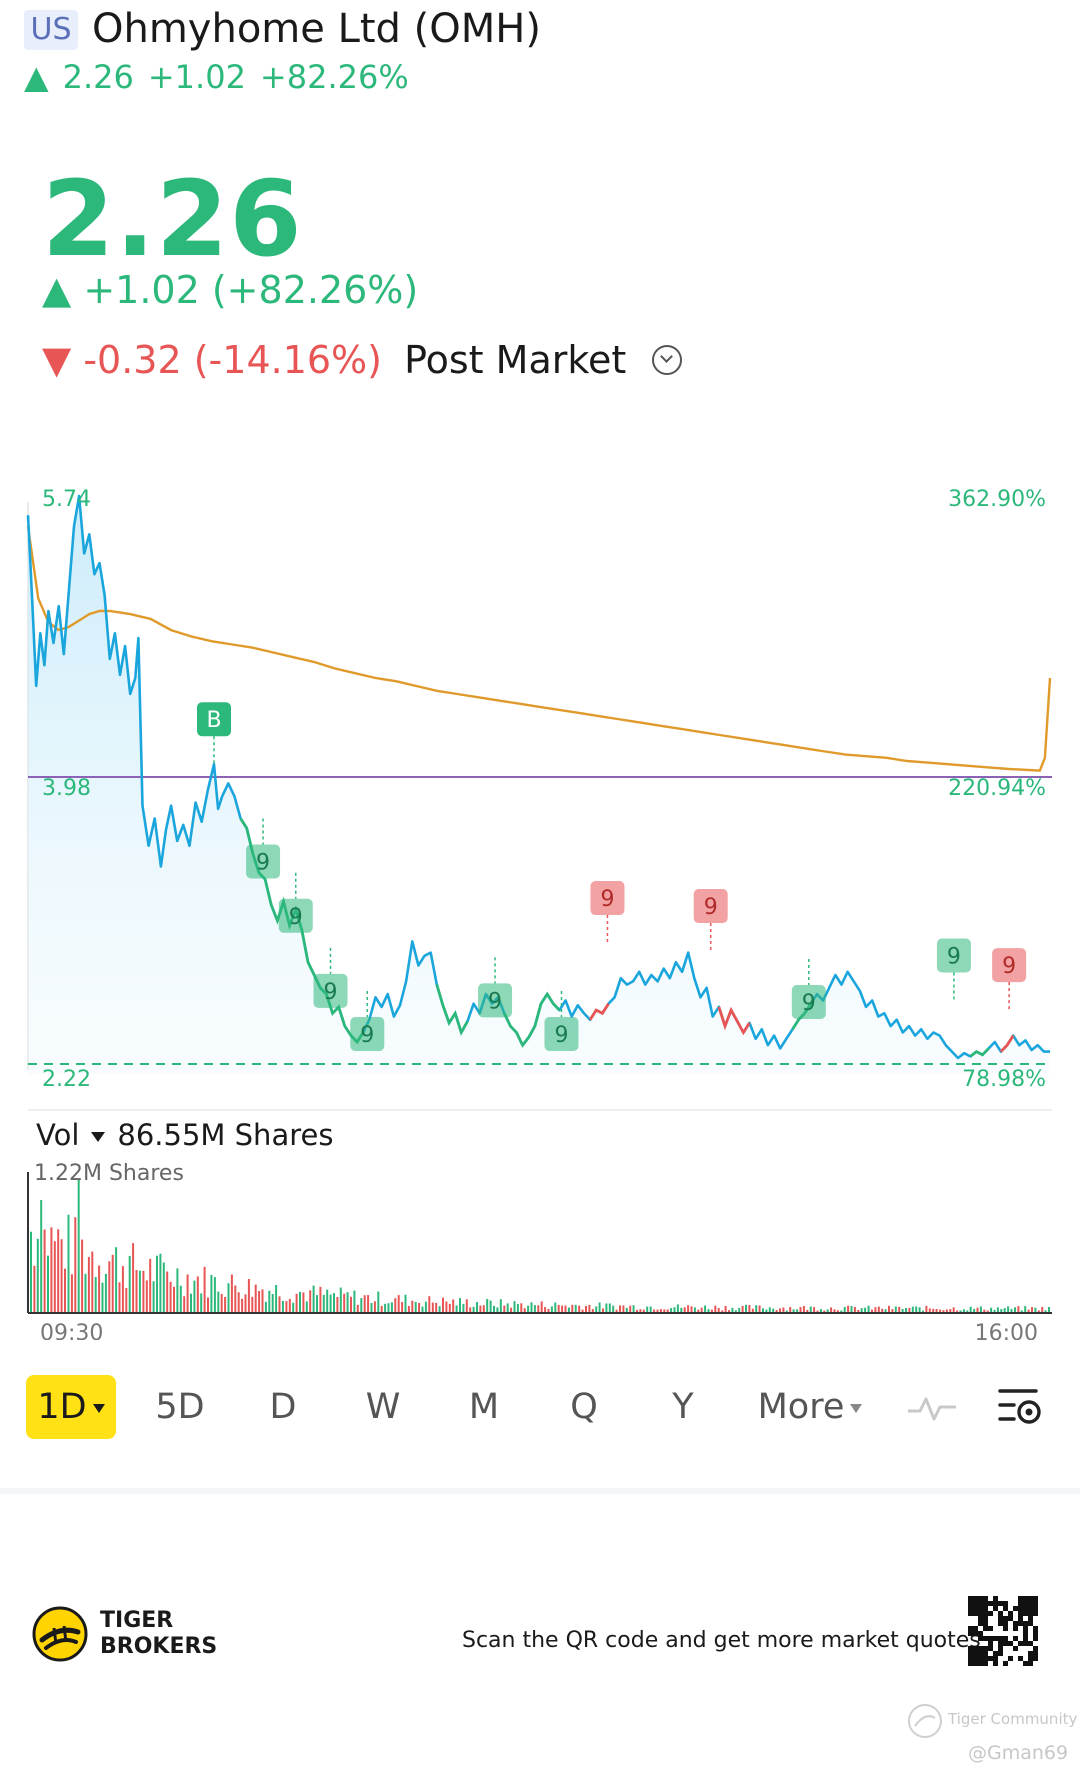 The image size is (1080, 1778). Describe the element at coordinates (98, 77) in the screenshot. I see `header-price: 2.26` at that location.